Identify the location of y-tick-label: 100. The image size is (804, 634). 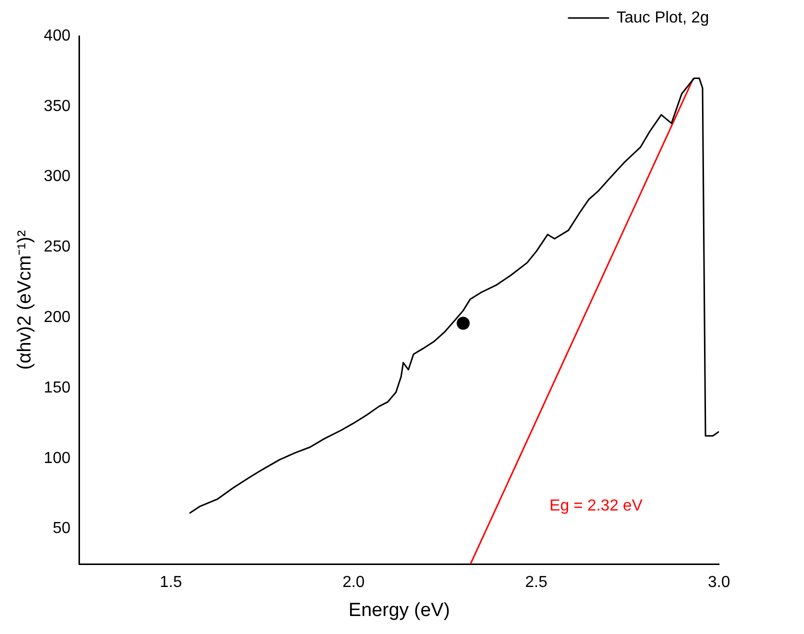
(57, 458).